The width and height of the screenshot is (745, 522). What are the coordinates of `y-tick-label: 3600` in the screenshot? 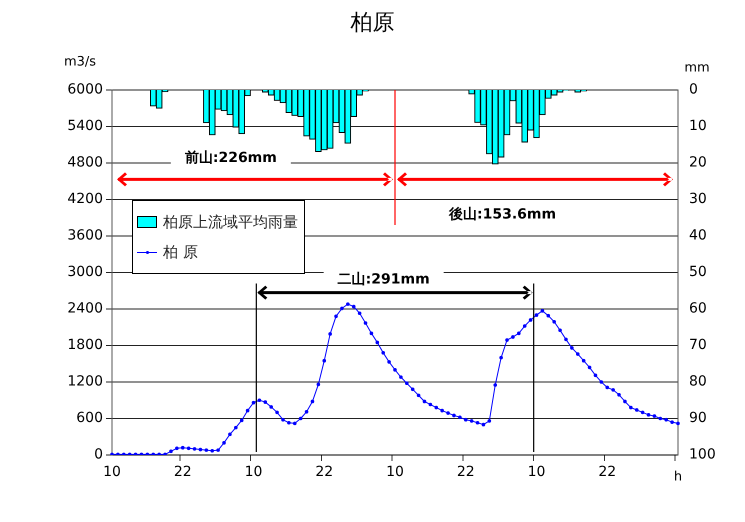 It's located at (85, 236).